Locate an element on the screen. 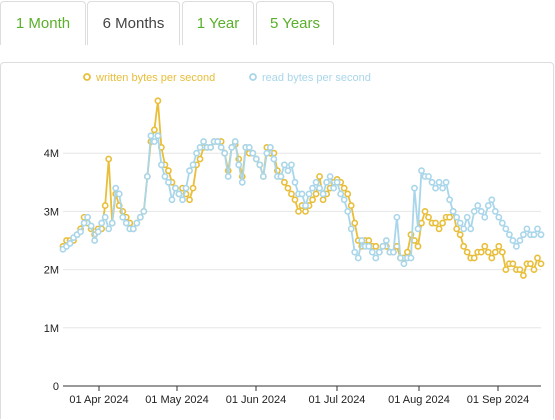  y-tick-label: 0 is located at coordinates (56, 387).